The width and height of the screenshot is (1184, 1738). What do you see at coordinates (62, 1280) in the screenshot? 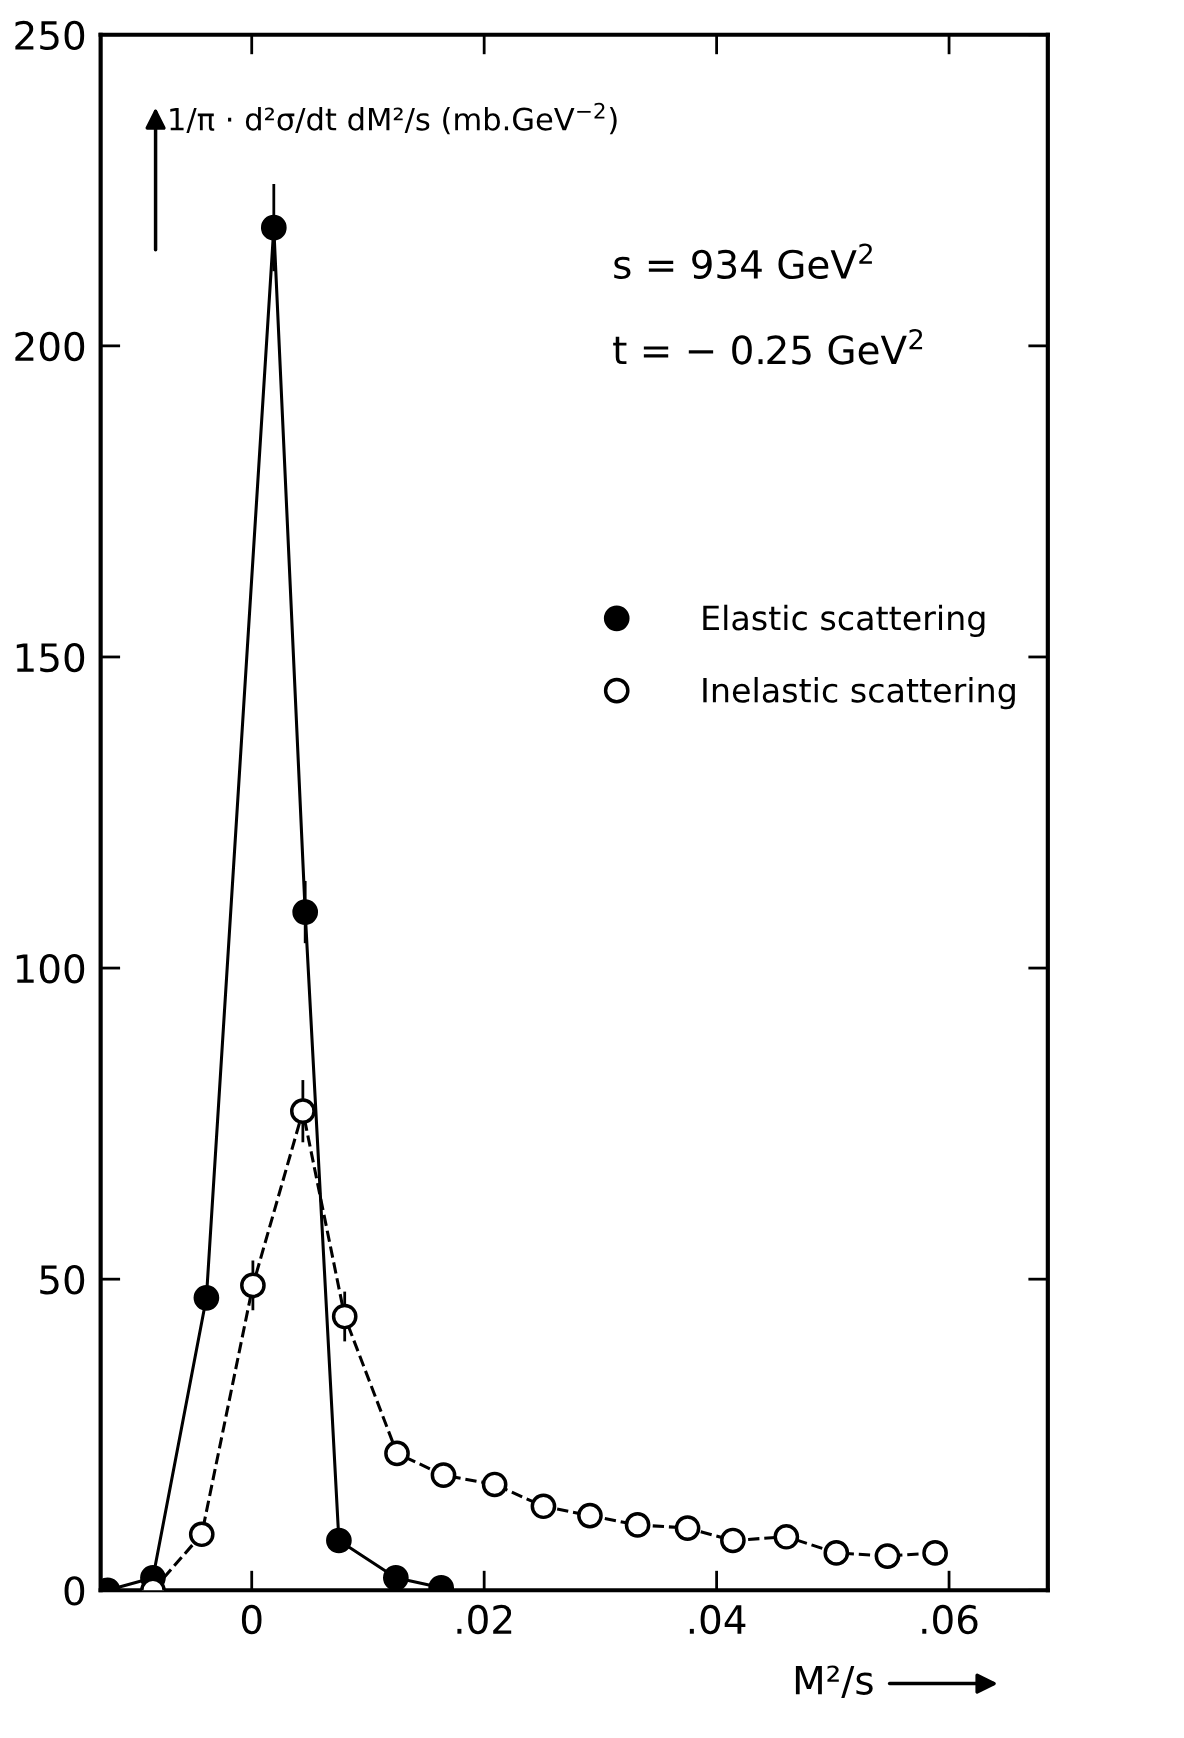
I see `y-tick-label: 50` at bounding box center [62, 1280].